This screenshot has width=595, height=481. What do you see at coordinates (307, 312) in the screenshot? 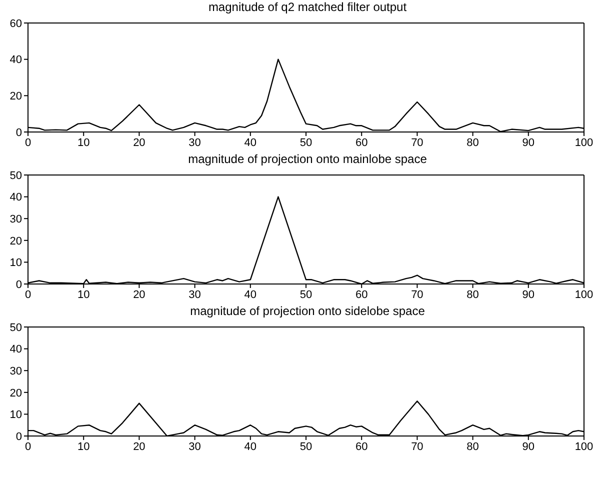
I see `chart-title: magnitude of projection onto sidelobe space` at bounding box center [307, 312].